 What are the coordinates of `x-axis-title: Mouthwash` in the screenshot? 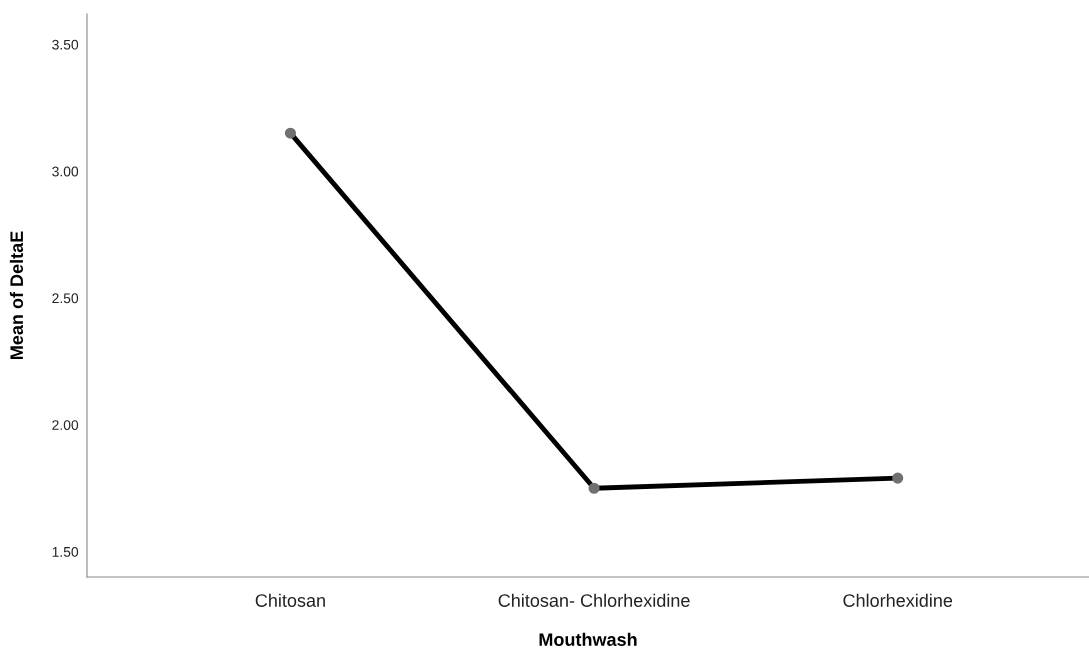 It's located at (588, 639).